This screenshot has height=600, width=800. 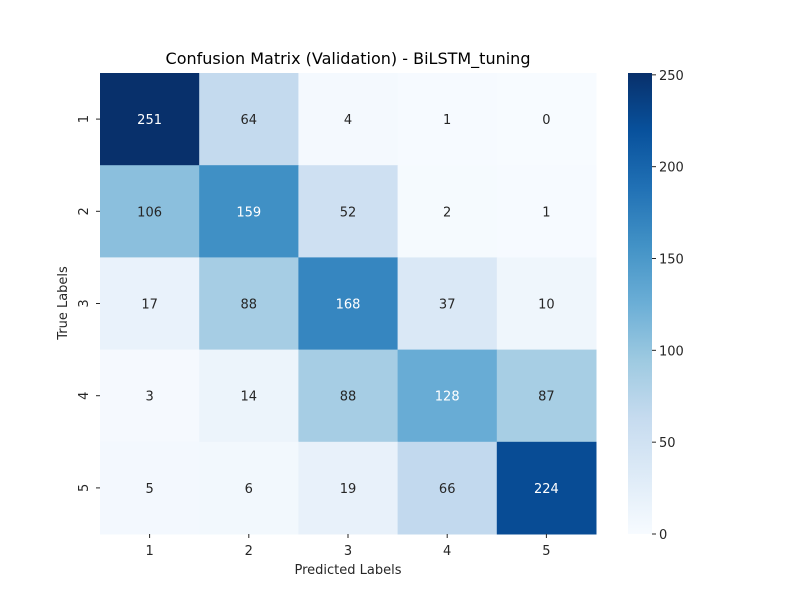 What do you see at coordinates (84, 119) in the screenshot?
I see `y-tick-label: 1` at bounding box center [84, 119].